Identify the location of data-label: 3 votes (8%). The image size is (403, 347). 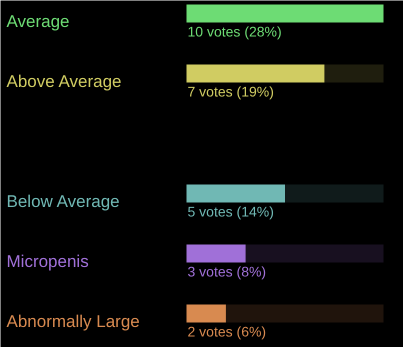
(227, 272).